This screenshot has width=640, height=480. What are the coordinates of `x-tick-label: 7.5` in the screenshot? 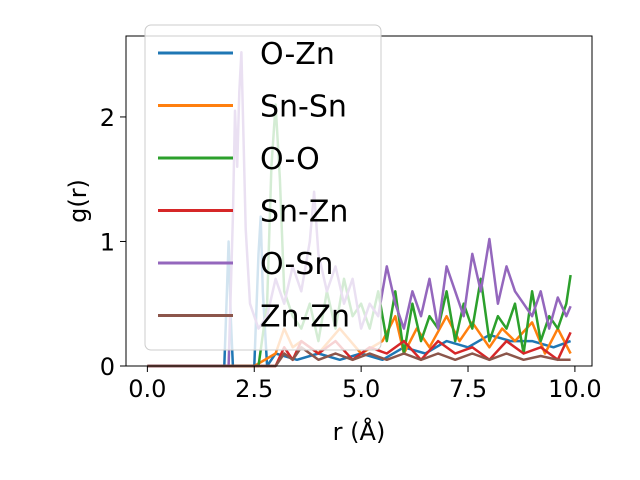 It's located at (468, 389).